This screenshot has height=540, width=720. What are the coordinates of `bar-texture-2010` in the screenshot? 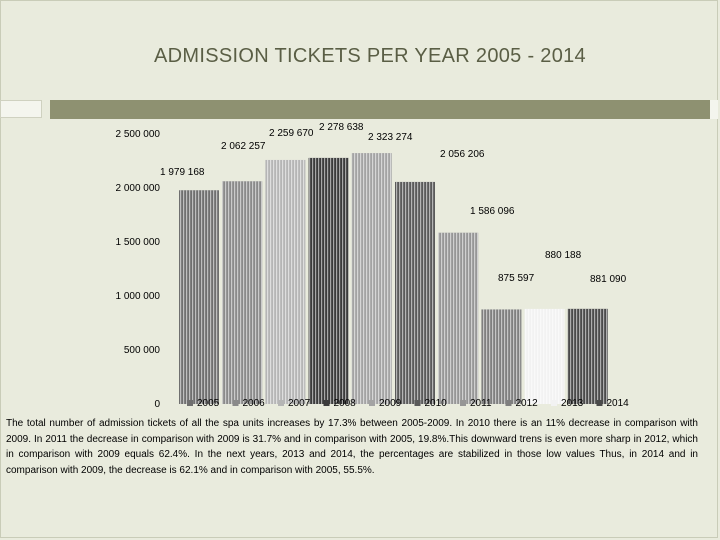 It's located at (415, 292).